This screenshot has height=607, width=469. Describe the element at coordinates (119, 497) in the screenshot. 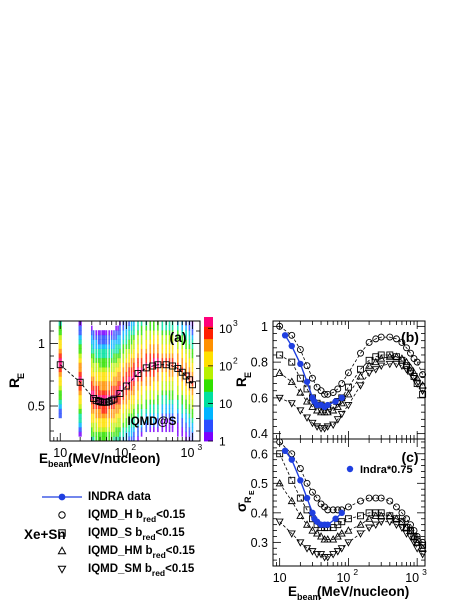

I see `legend-label: INDRA data` at that location.